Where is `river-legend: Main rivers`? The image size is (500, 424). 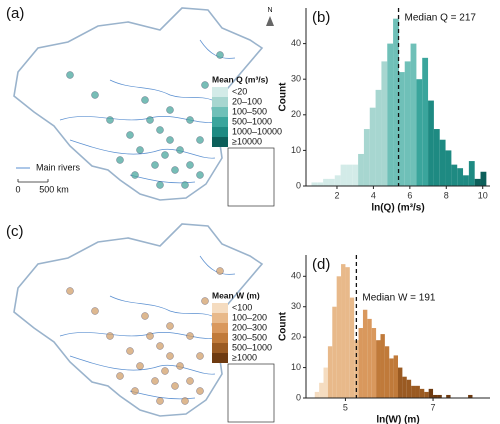
river-legend: Main rivers is located at coordinates (58, 167).